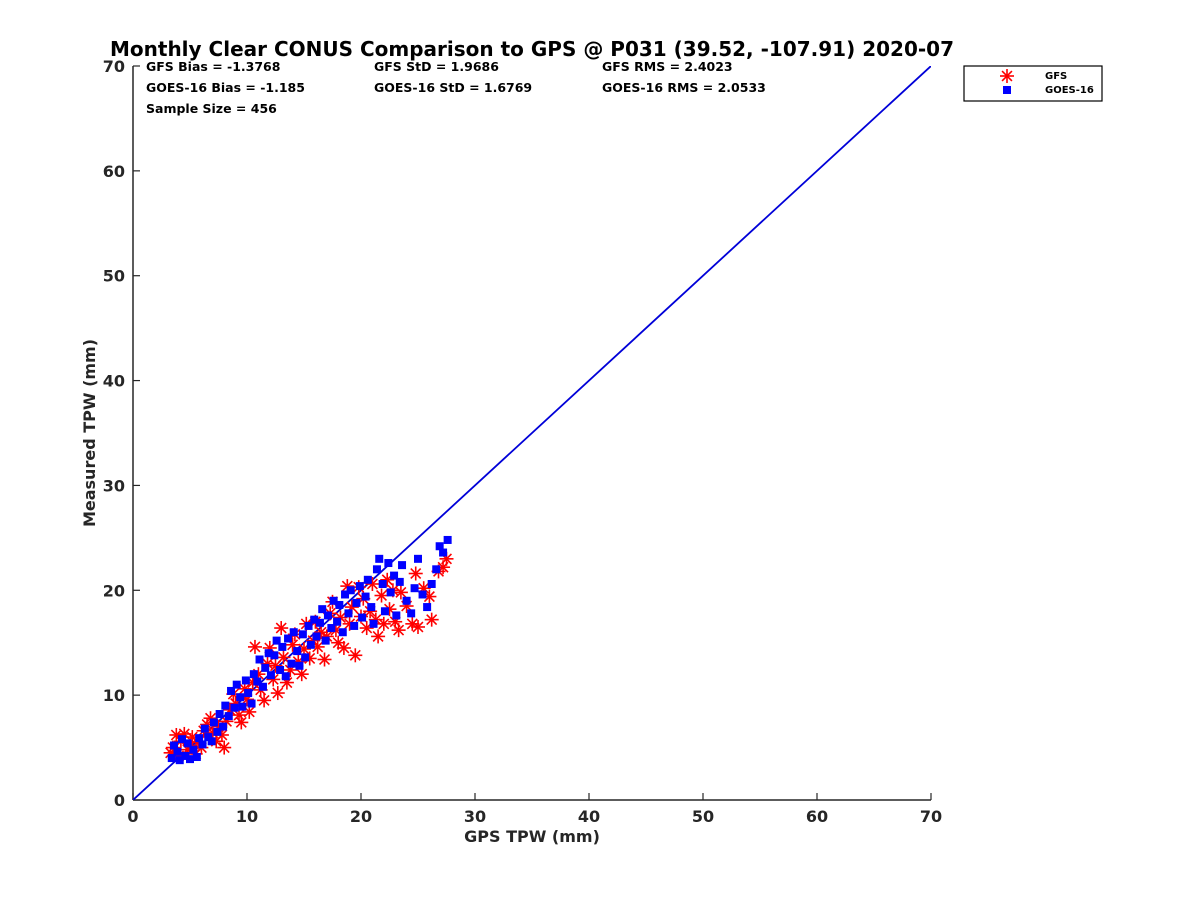 This screenshot has width=1200, height=900. Describe the element at coordinates (114, 381) in the screenshot. I see `y-tick-label-4: 40` at that location.